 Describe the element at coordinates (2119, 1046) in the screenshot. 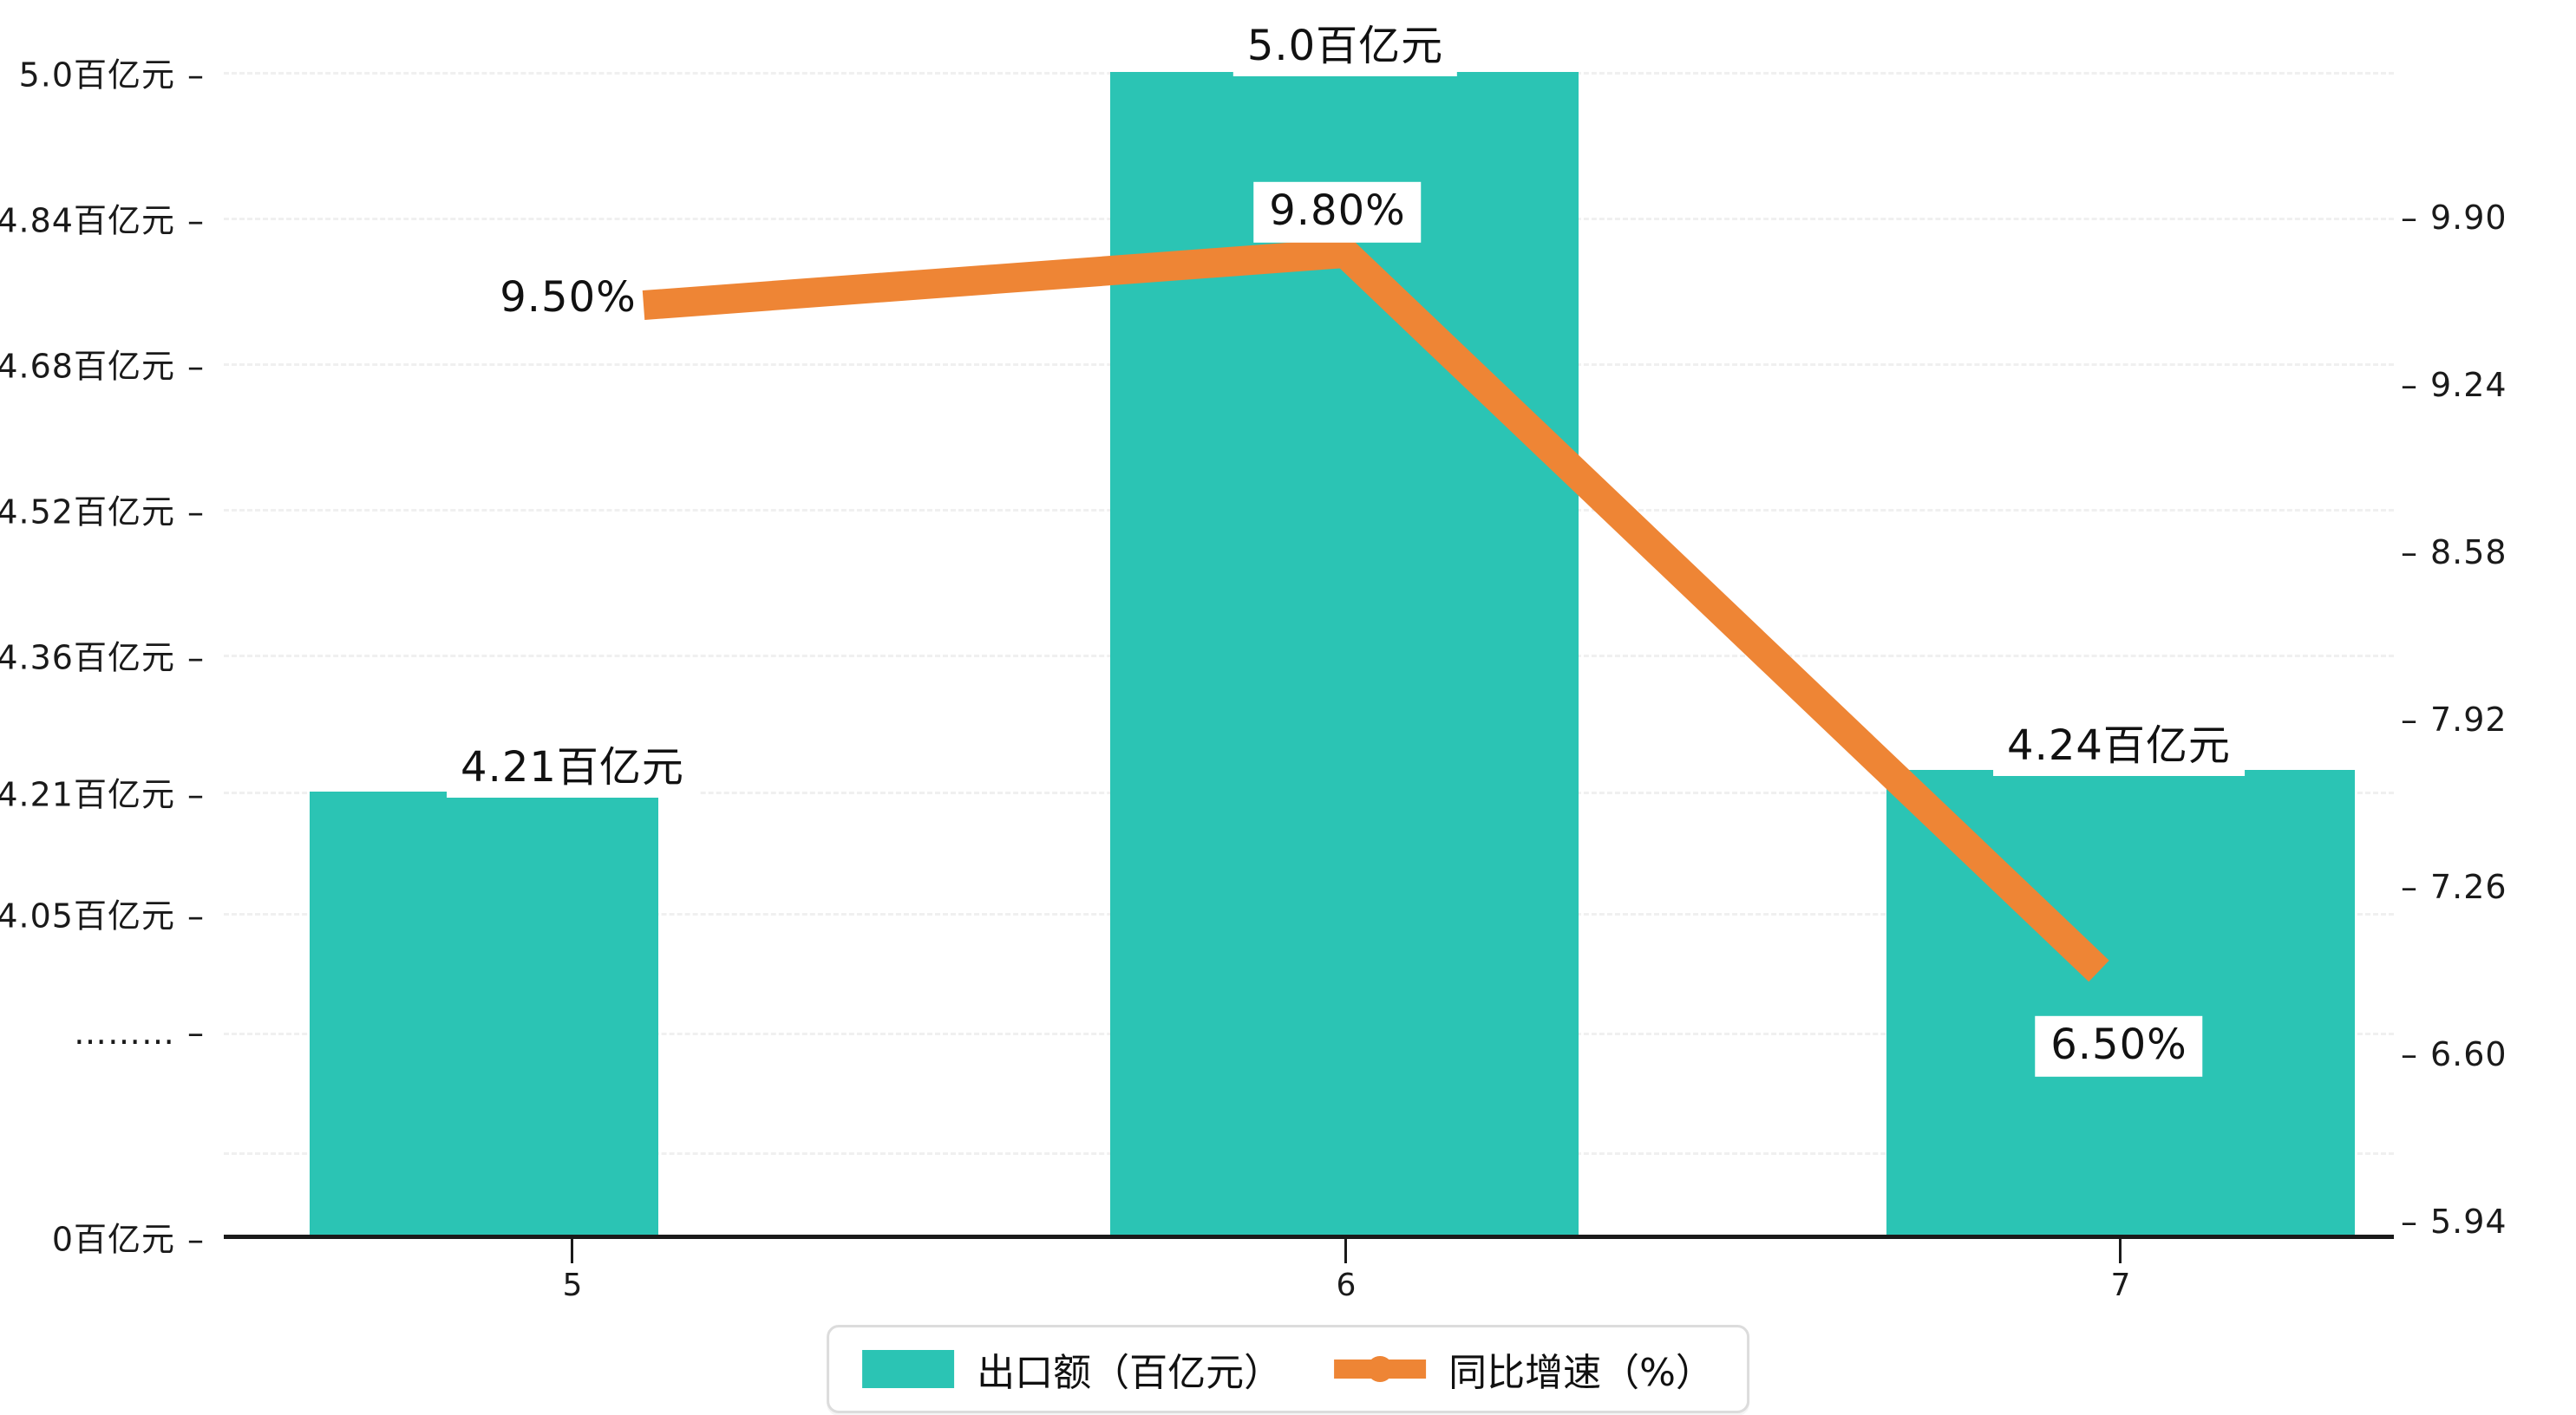

I see `line-value-label-7: 6.50%` at that location.